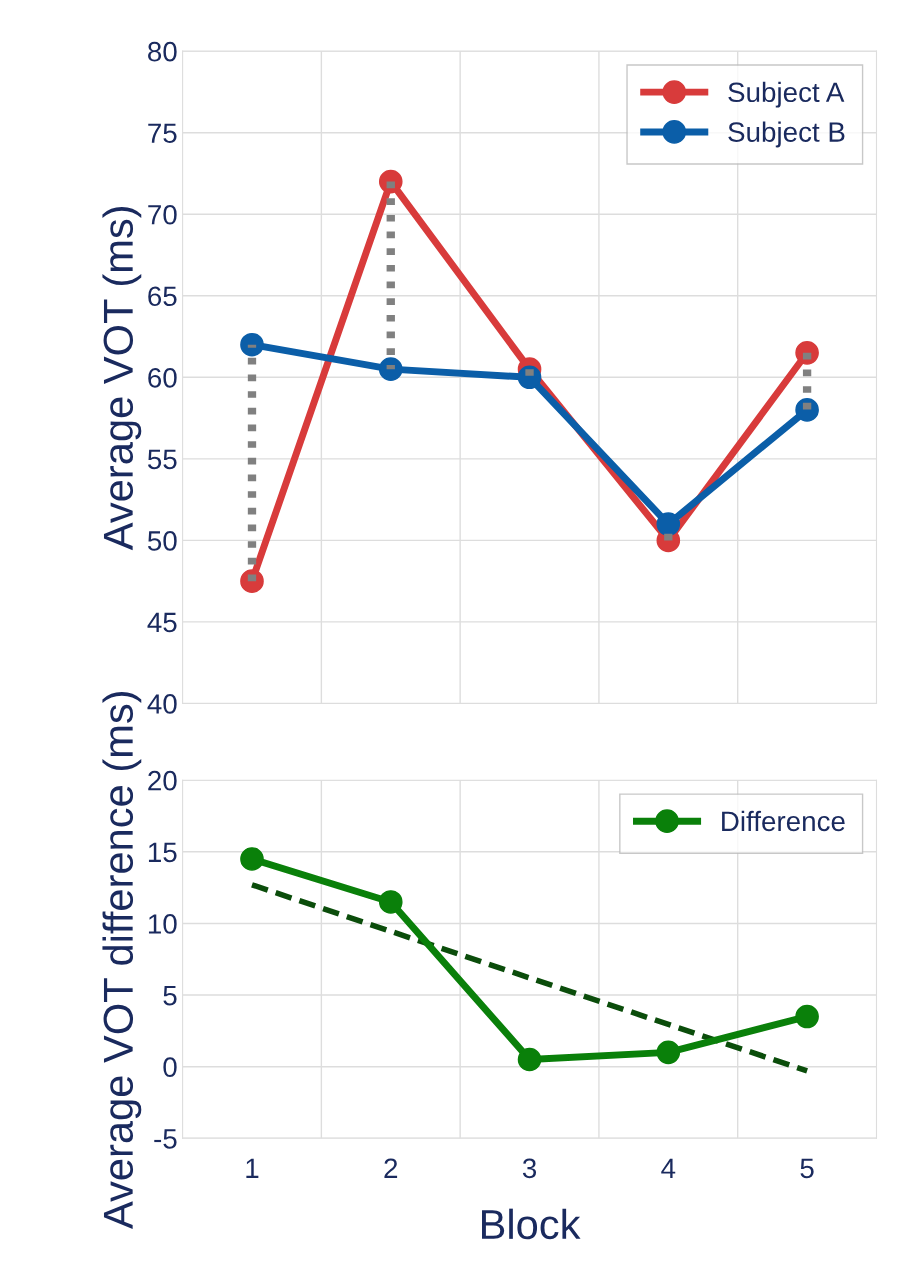 This screenshot has height=1279, width=913. What do you see at coordinates (807, 1168) in the screenshot?
I see `x-tick-label: 5` at bounding box center [807, 1168].